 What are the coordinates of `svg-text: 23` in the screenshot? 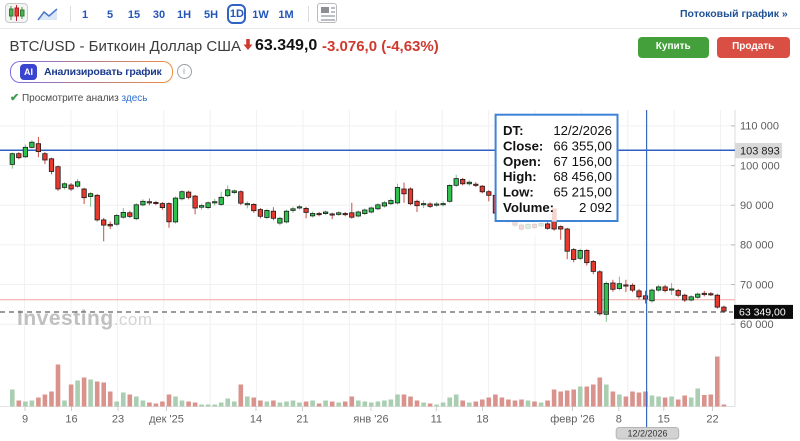 It's located at (118, 420).